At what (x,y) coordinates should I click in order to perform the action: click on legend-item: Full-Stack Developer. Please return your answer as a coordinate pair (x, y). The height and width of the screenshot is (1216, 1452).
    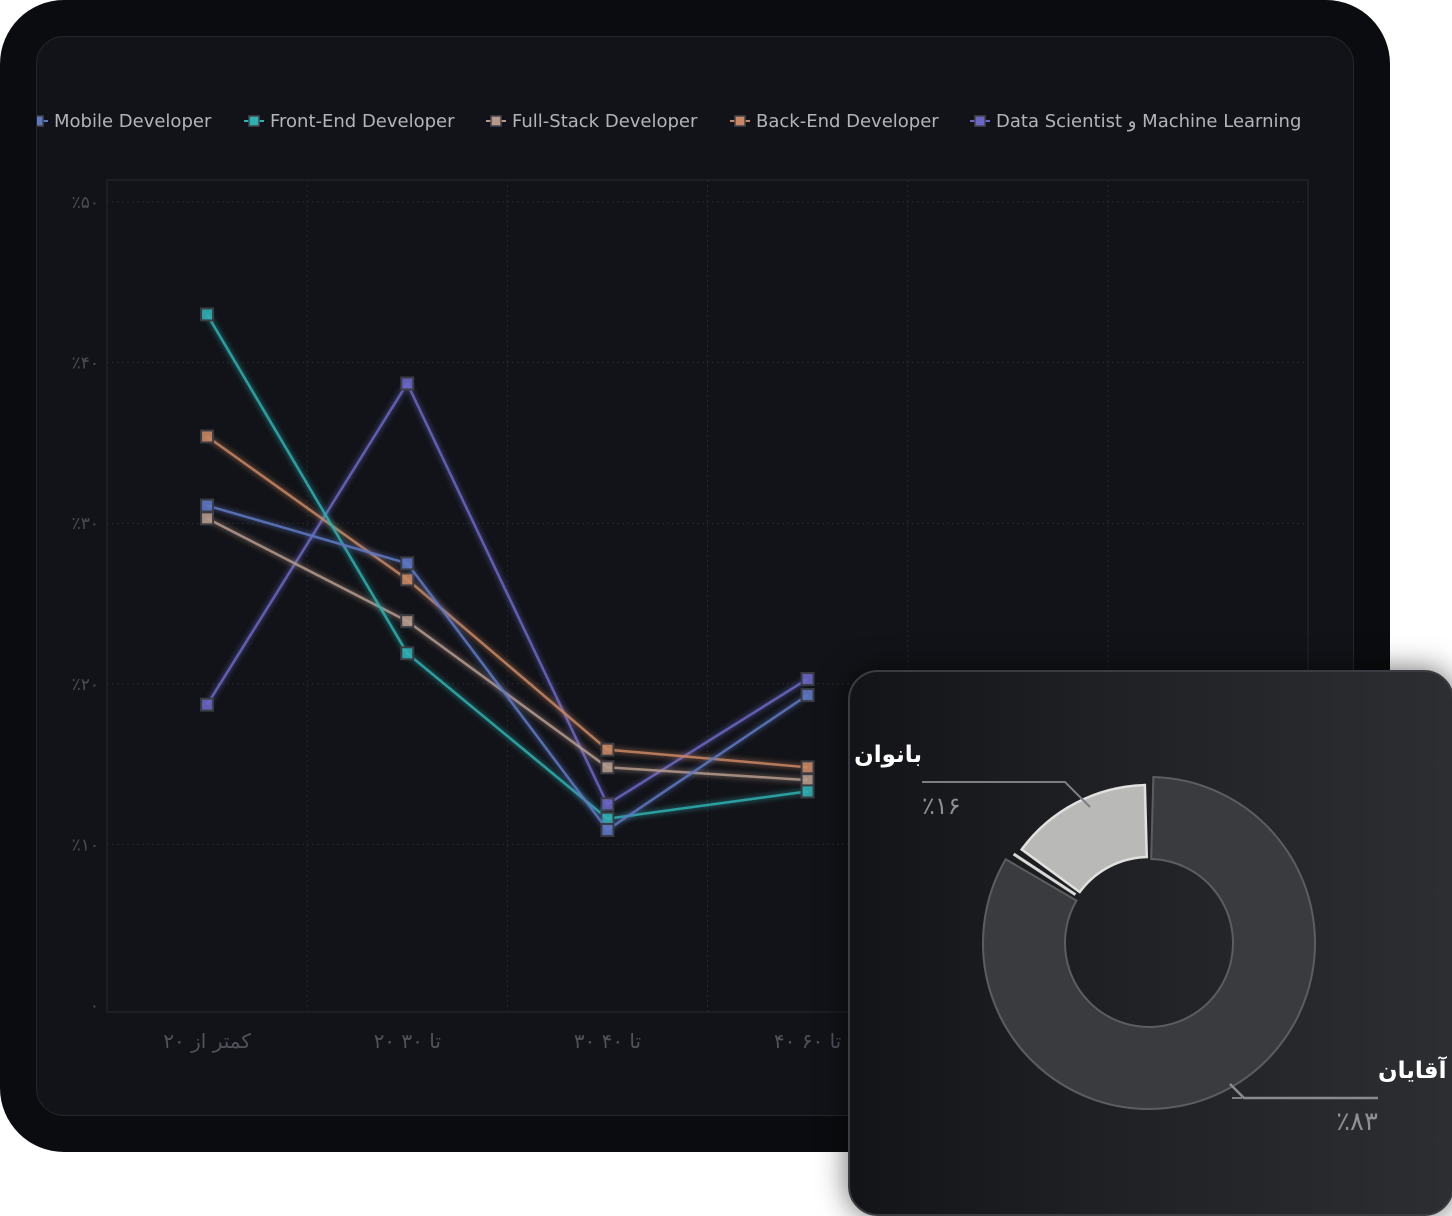
    Looking at the image, I should click on (592, 121).